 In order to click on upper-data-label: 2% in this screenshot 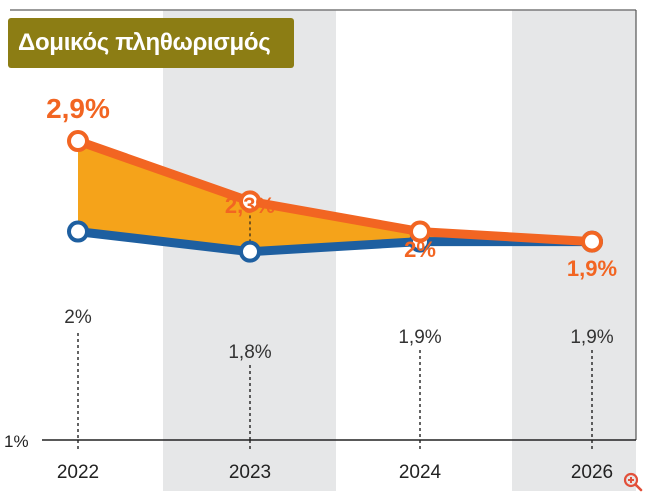, I will do `click(420, 249)`.